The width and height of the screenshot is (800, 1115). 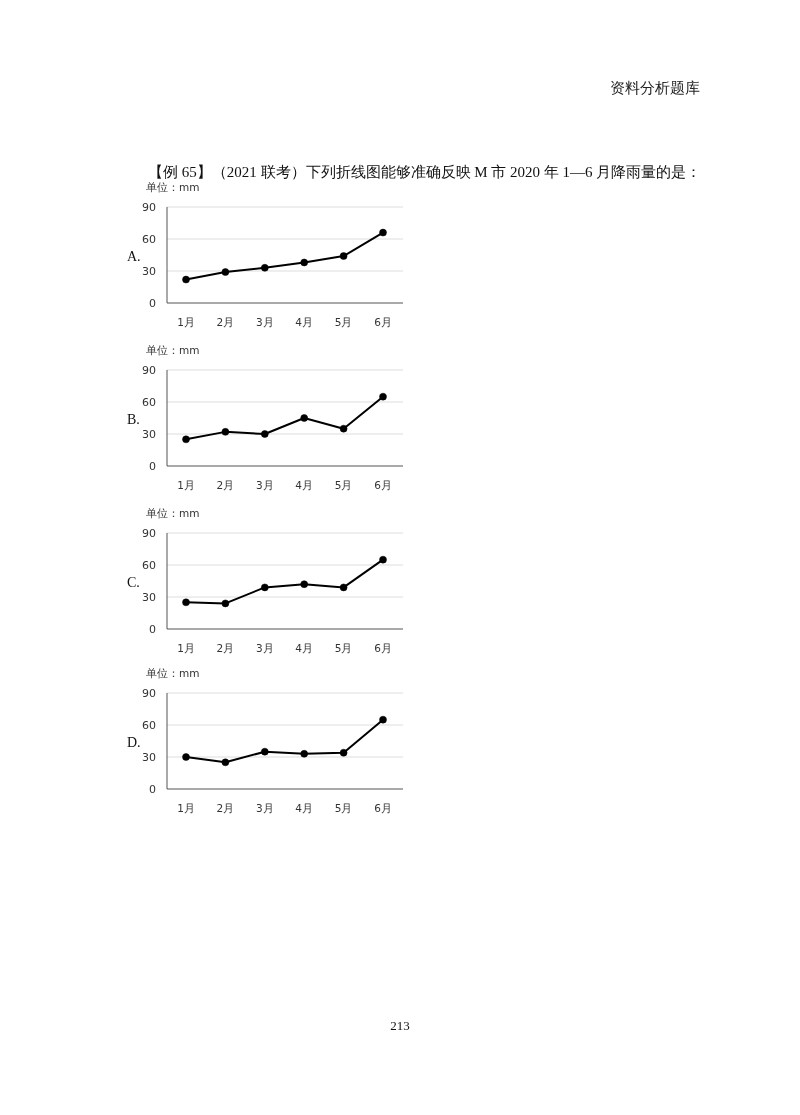 What do you see at coordinates (655, 88) in the screenshot?
I see `text: 资料分析题库` at bounding box center [655, 88].